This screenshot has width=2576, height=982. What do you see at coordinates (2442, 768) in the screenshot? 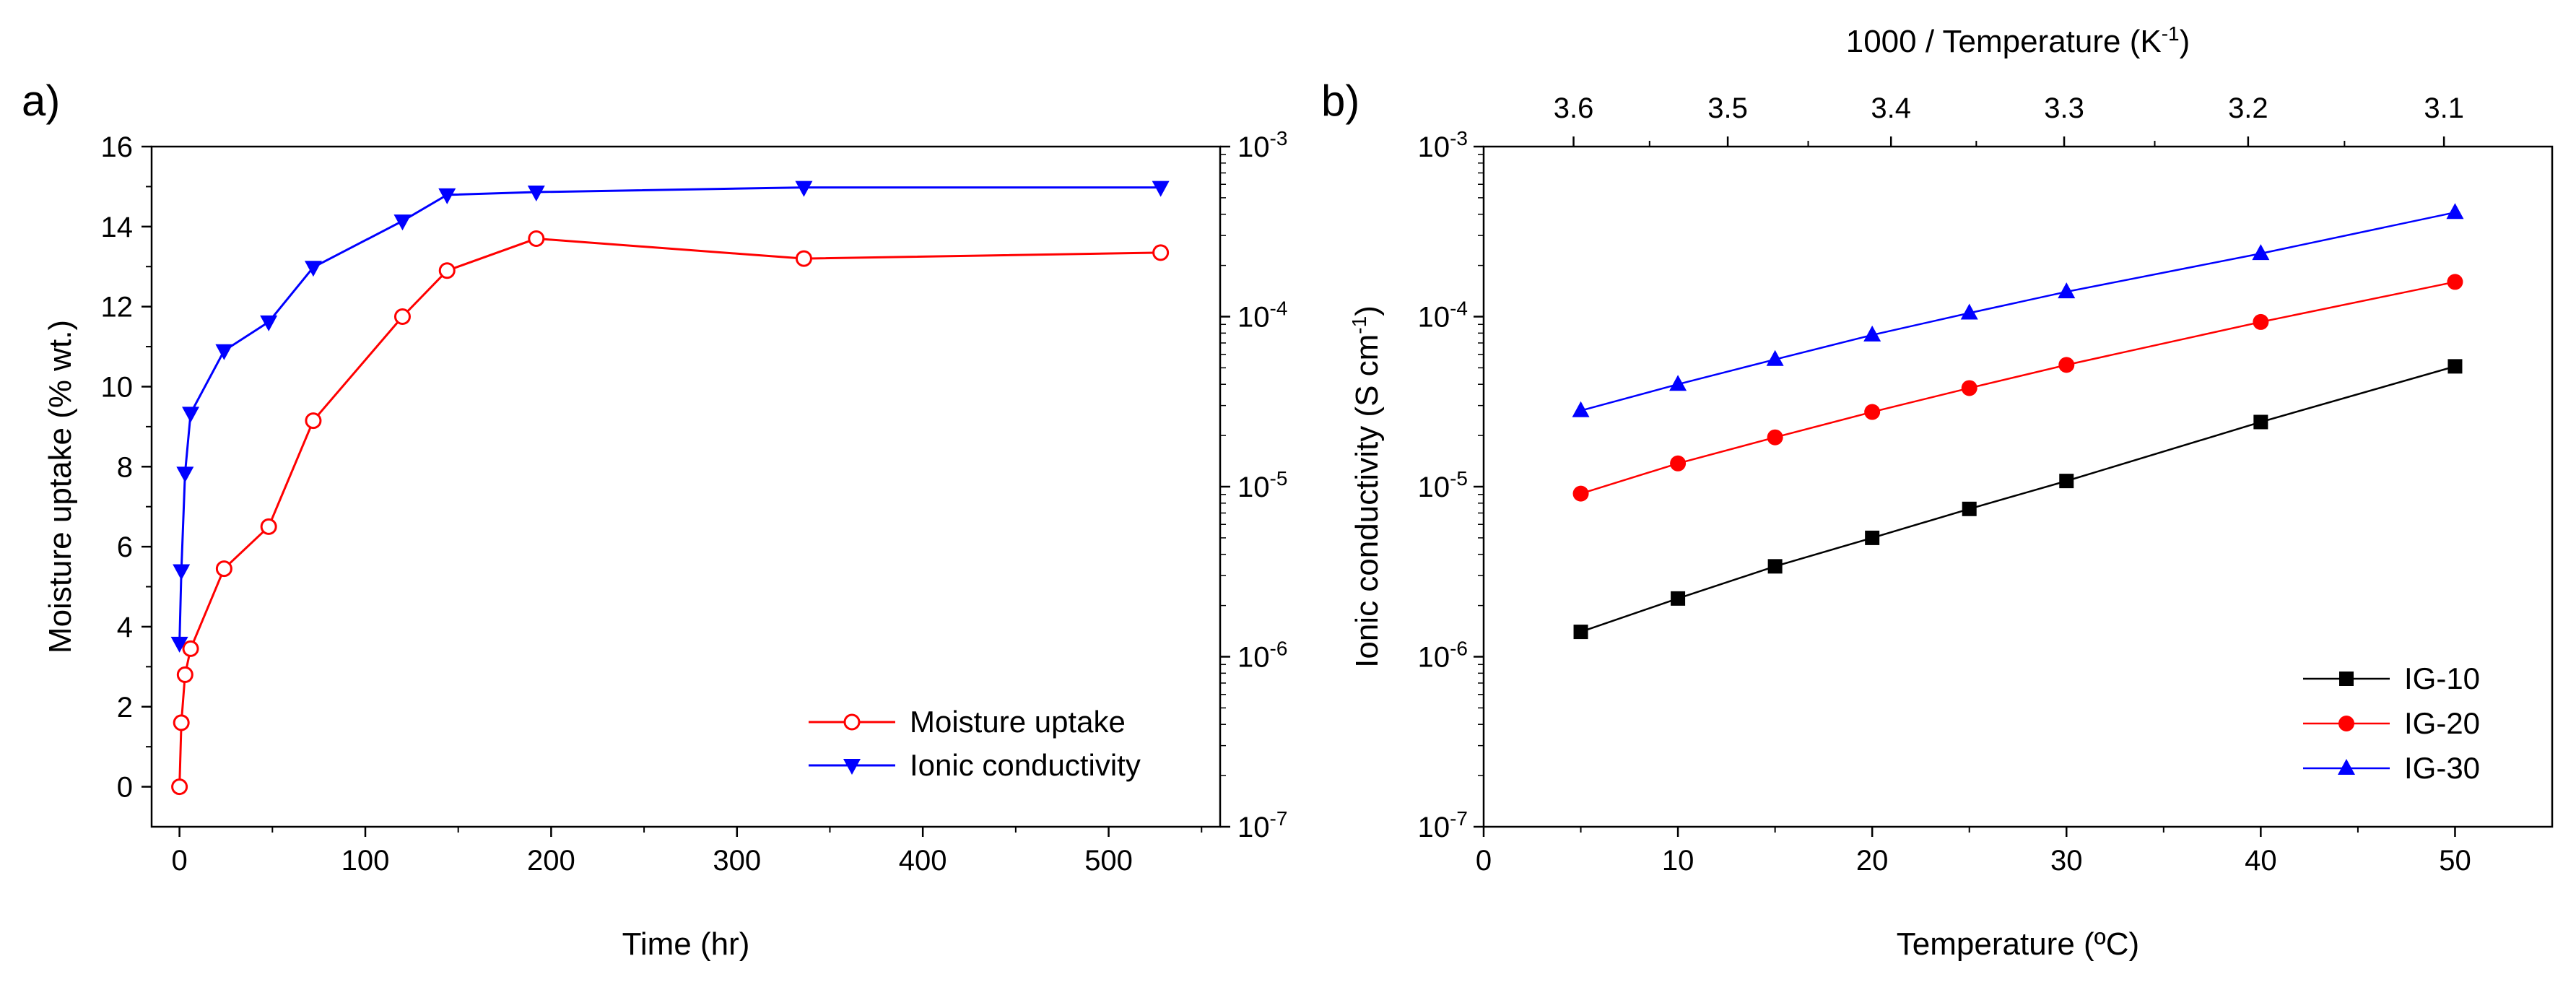
I see `legend-label: IG-30` at bounding box center [2442, 768].